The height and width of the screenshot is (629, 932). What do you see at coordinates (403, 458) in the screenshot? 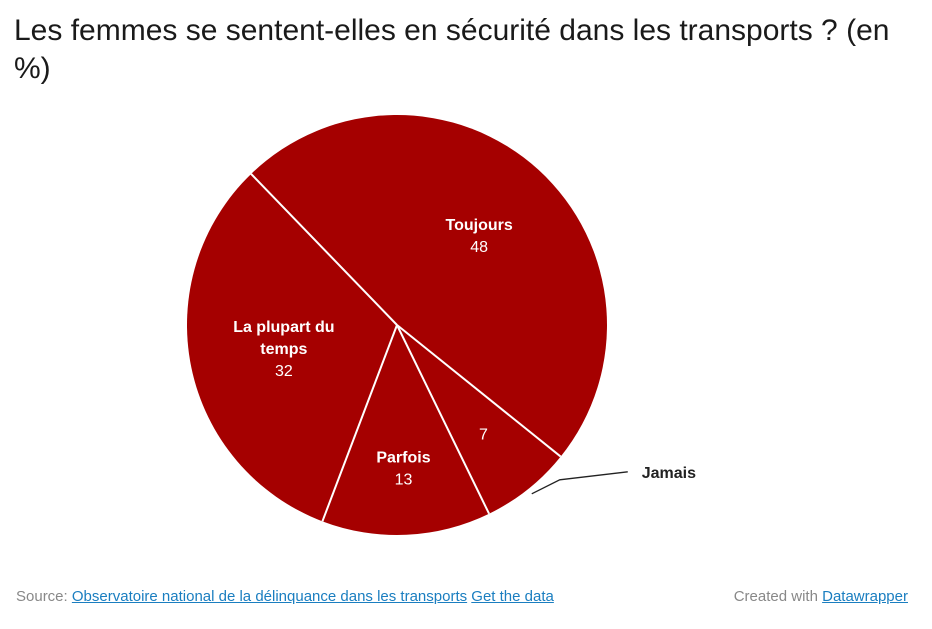
I see `slice-label-parfois: Parfois` at bounding box center [403, 458].